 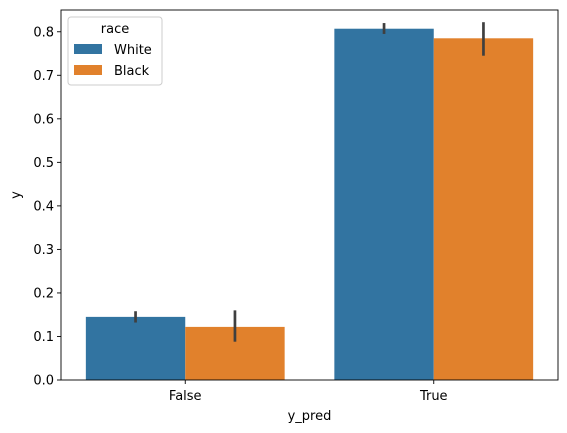 I want to click on y-tick-label: 0.7, so click(x=43, y=76).